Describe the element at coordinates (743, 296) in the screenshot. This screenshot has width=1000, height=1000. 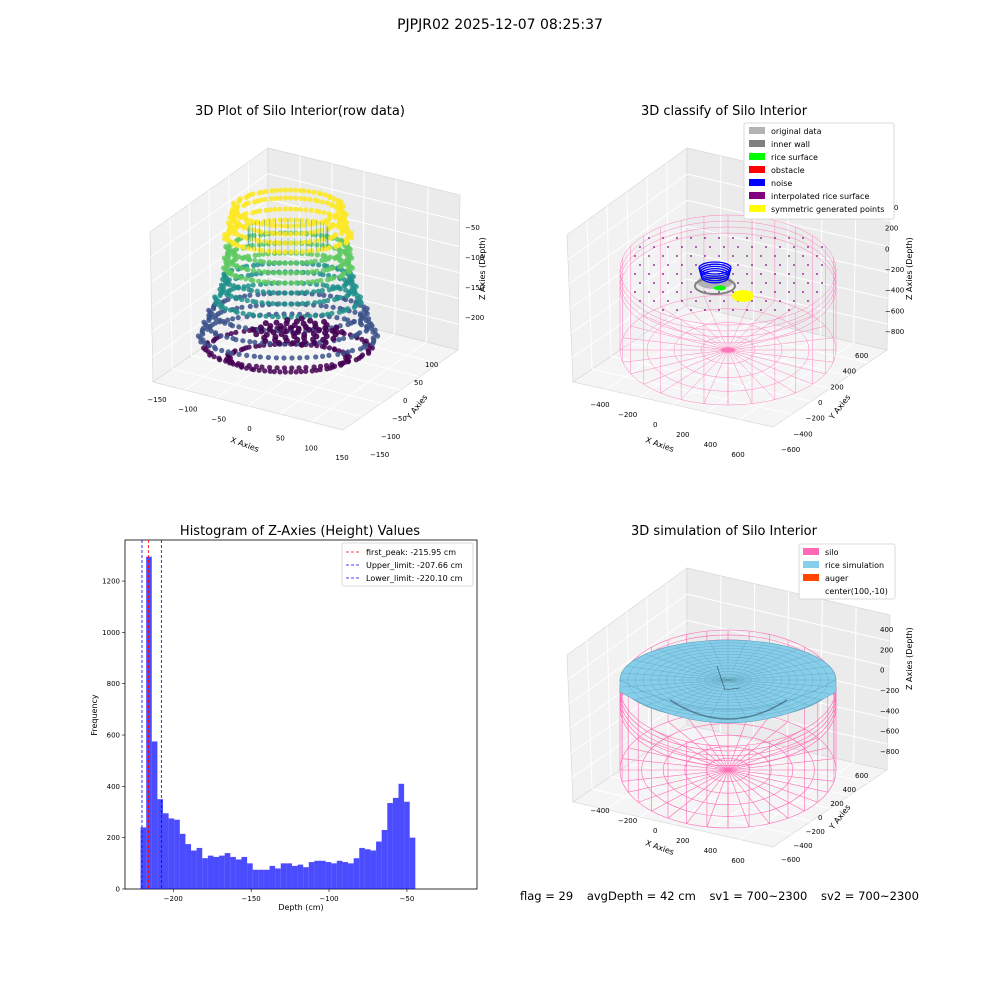
I see `cls-symmetric-points` at that location.